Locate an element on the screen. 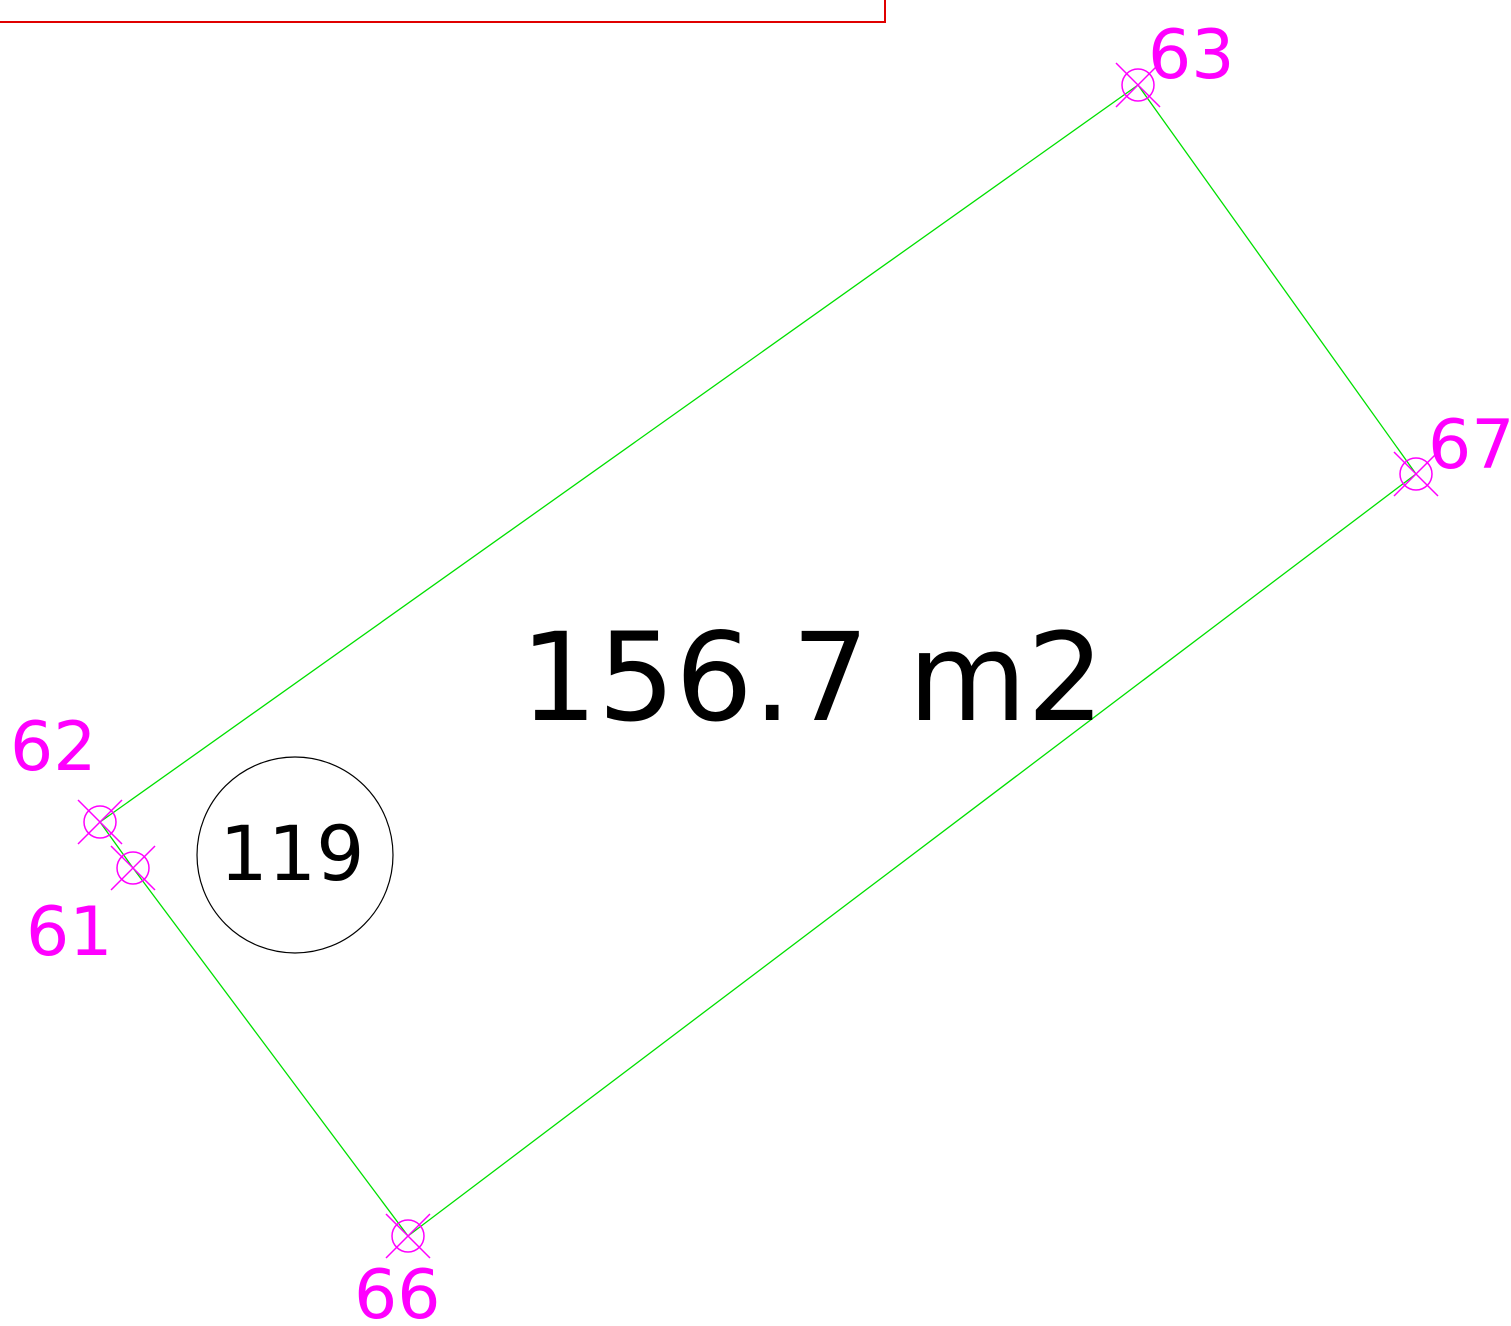 This screenshot has width=1511, height=1326. point-label: 67 is located at coordinates (1469, 445).